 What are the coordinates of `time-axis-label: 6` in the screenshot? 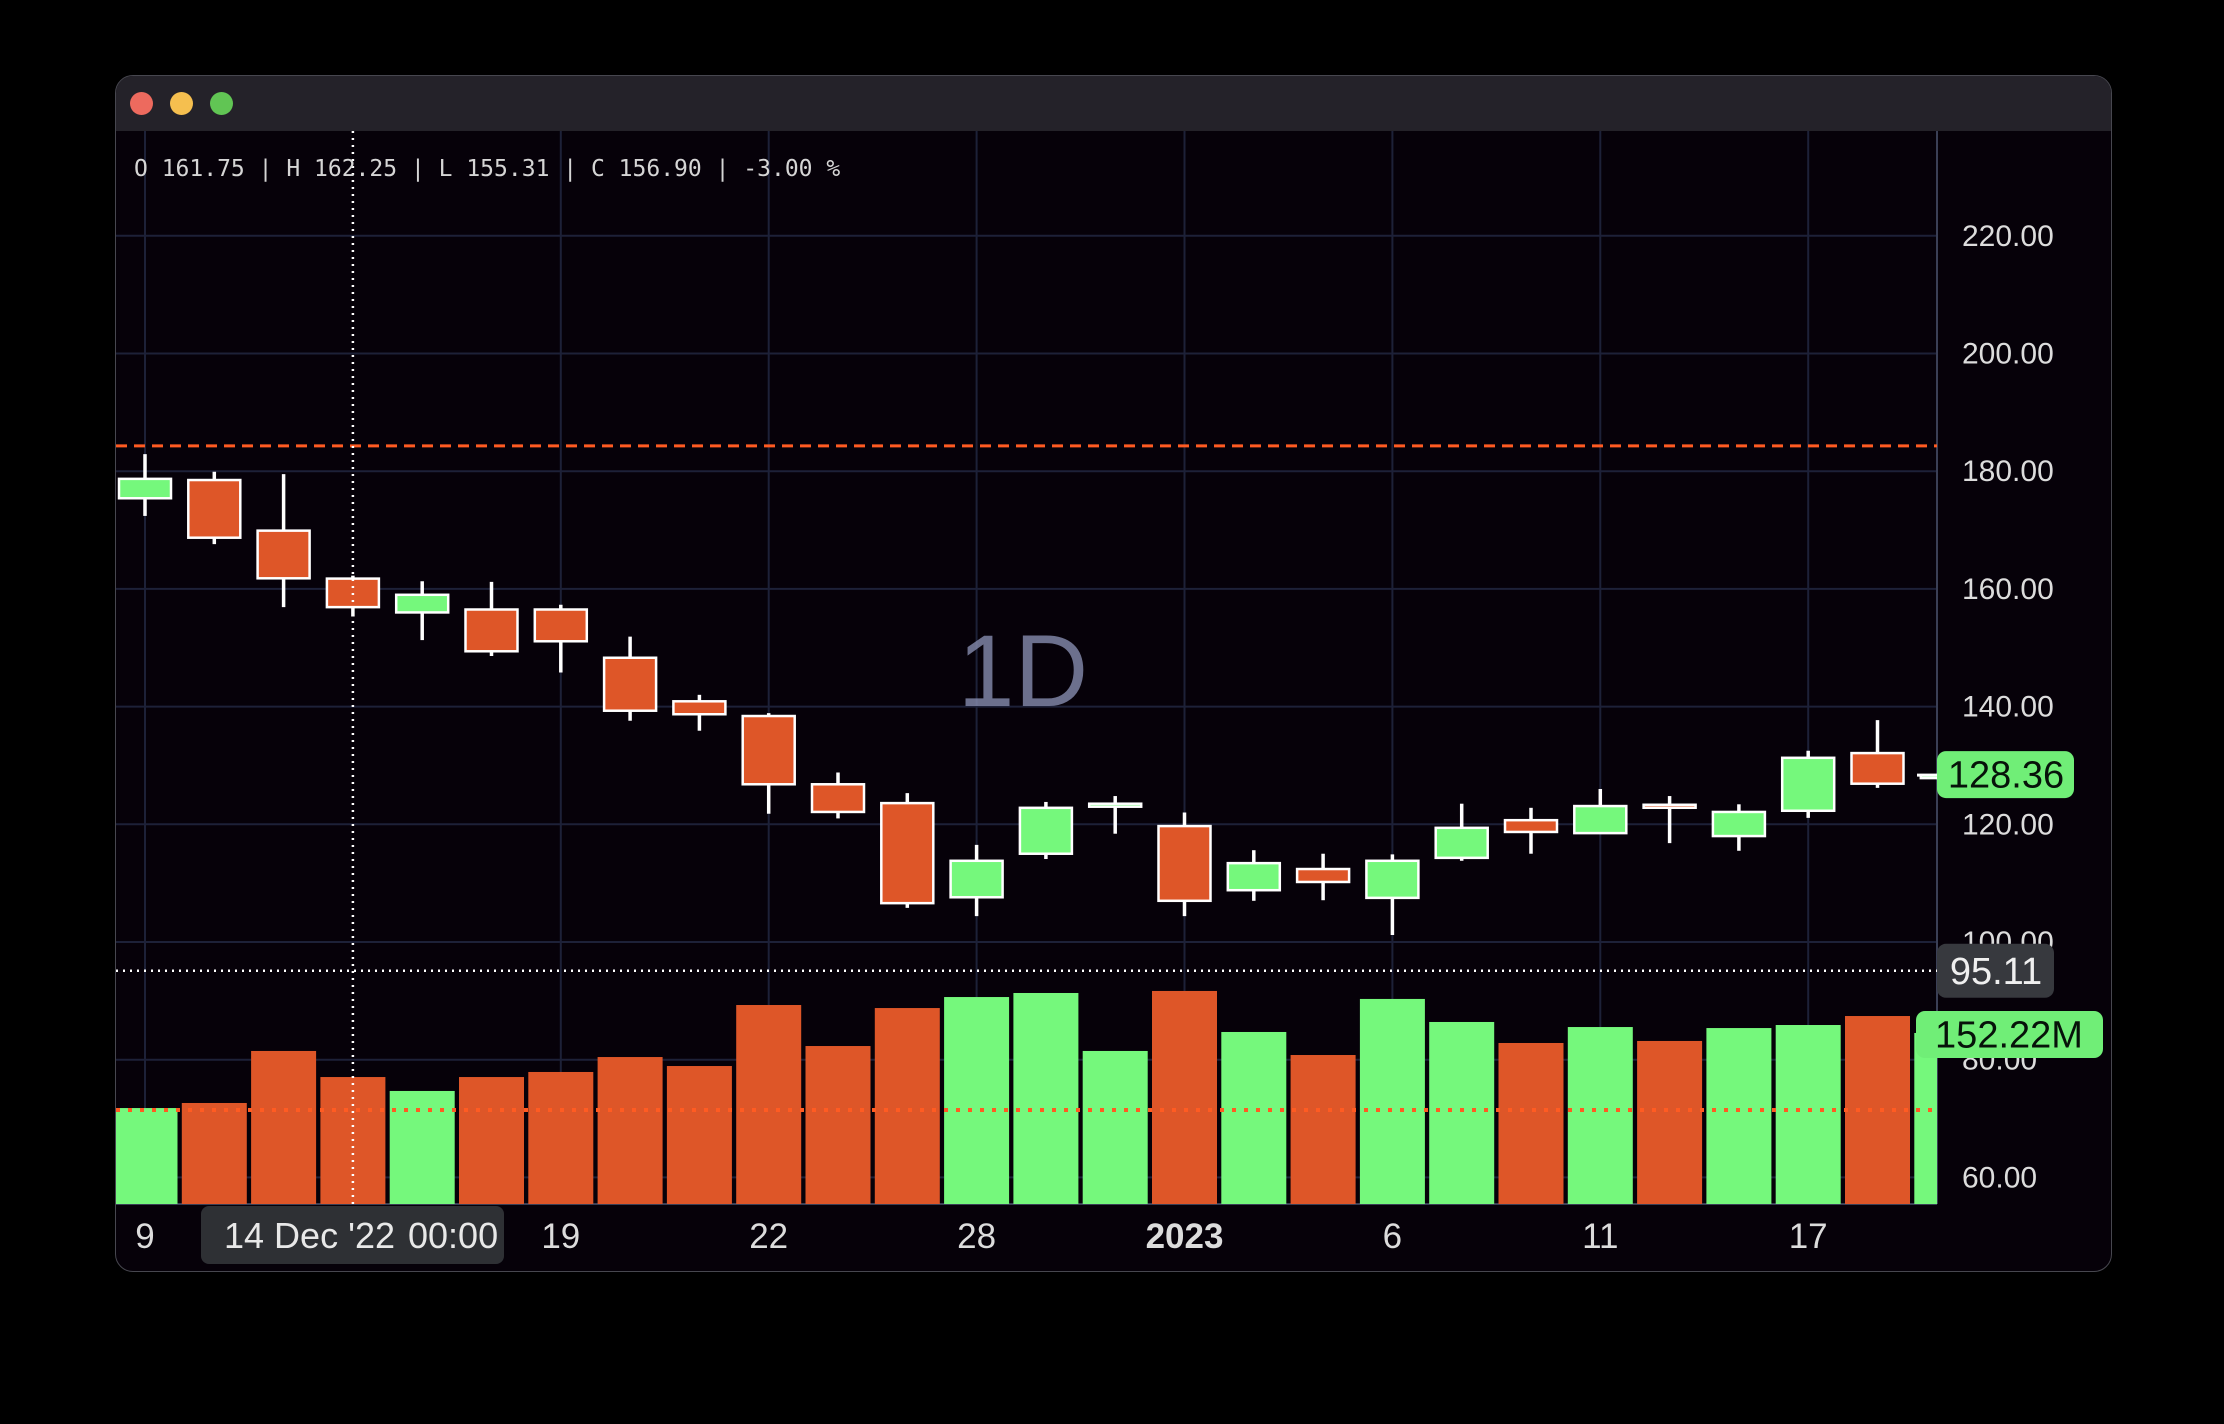 It's located at (1392, 1236).